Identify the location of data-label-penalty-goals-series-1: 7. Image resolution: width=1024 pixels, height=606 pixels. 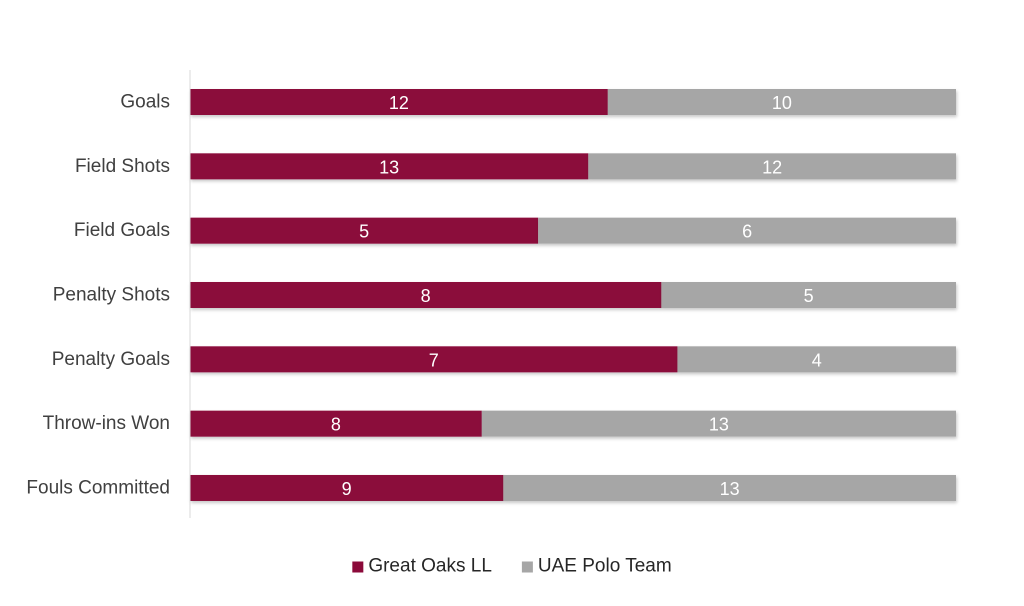
(434, 360).